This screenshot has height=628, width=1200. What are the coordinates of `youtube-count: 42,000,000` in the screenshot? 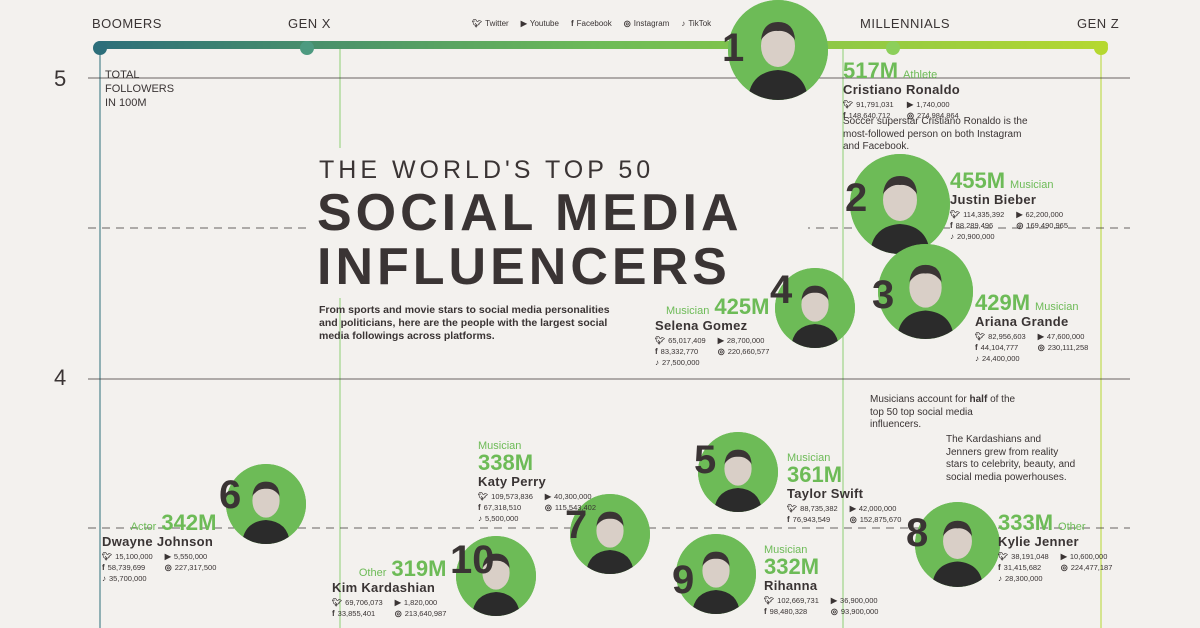 It's located at (877, 508).